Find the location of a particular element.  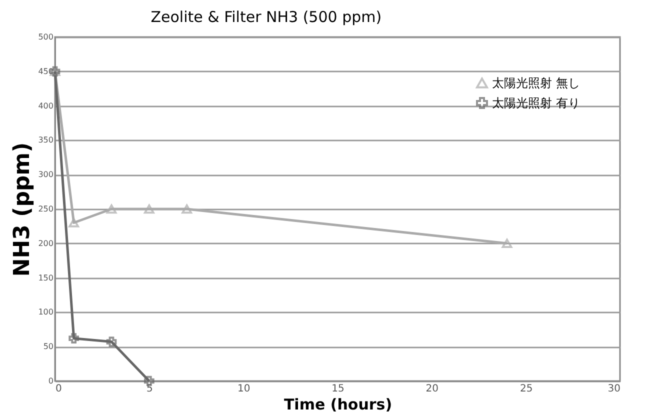

y-tick-label: 0 is located at coordinates (51, 381).